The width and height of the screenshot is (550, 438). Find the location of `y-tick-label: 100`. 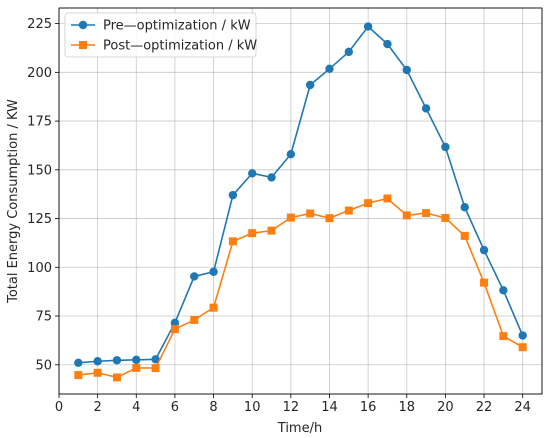

y-tick-label: 100 is located at coordinates (39, 268).